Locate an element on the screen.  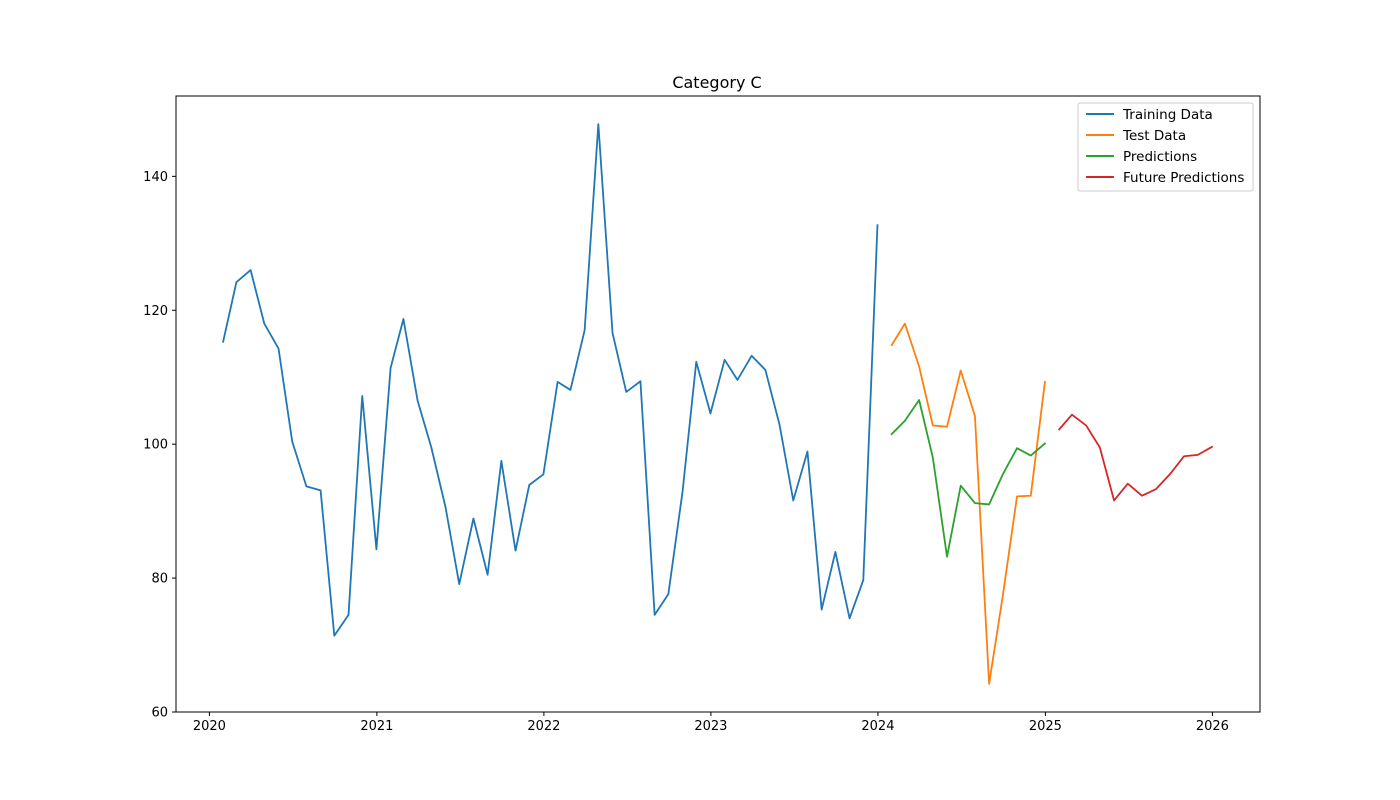
legend-label: Test Data is located at coordinates (1154, 136).